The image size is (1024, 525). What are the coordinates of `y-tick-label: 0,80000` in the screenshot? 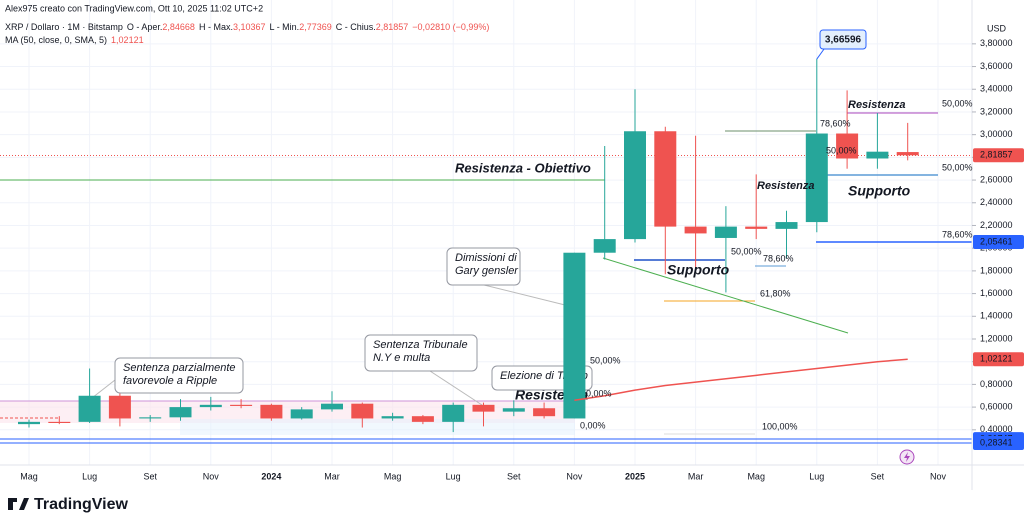 It's located at (996, 384).